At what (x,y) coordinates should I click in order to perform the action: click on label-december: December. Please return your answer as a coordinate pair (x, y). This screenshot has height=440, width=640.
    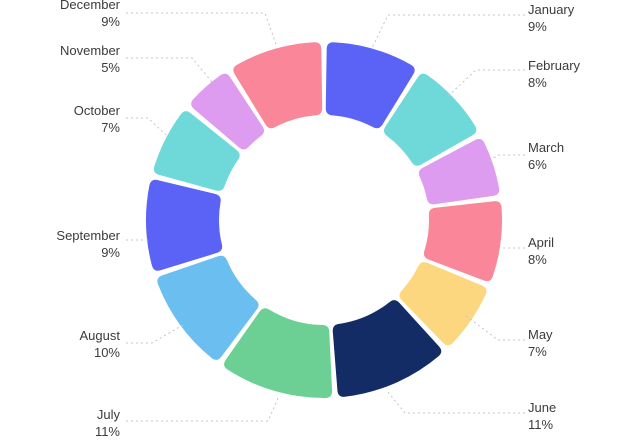
    Looking at the image, I should click on (90, 6).